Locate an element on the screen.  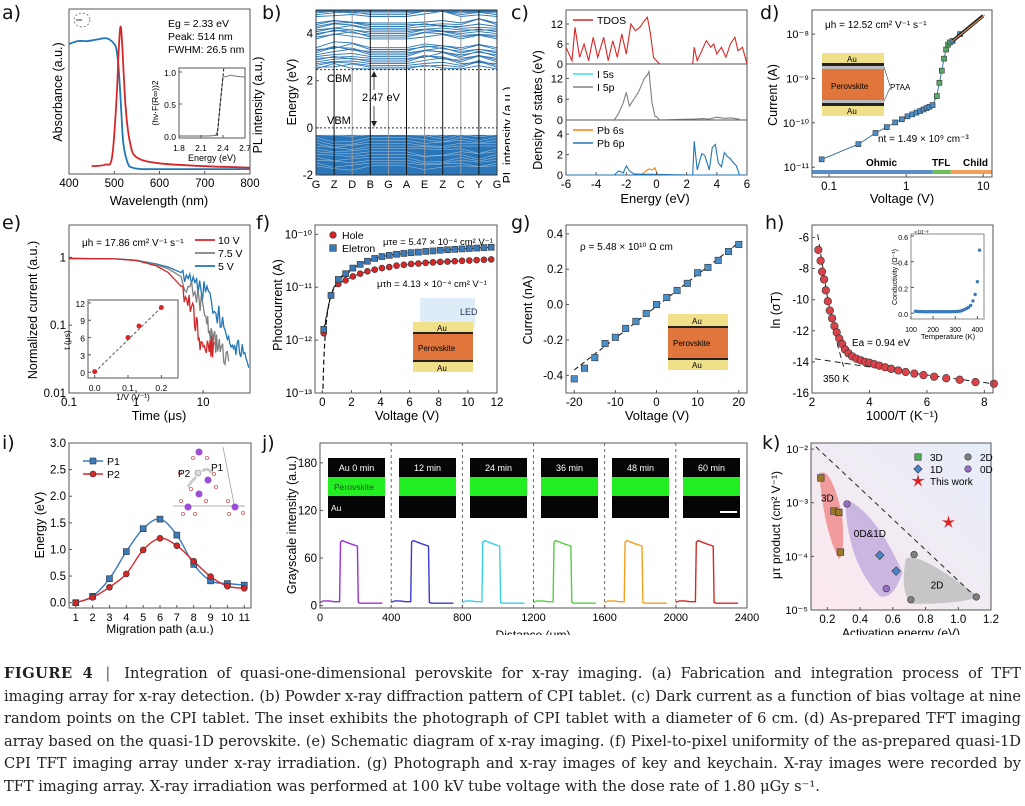
c-ytick: 4 is located at coordinates (560, 135).